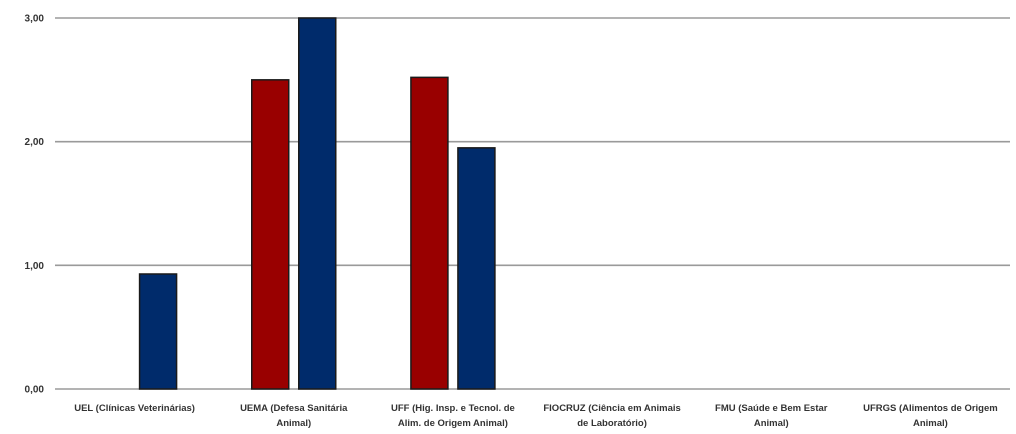  I want to click on y-tick-label: 1,00, so click(35, 266).